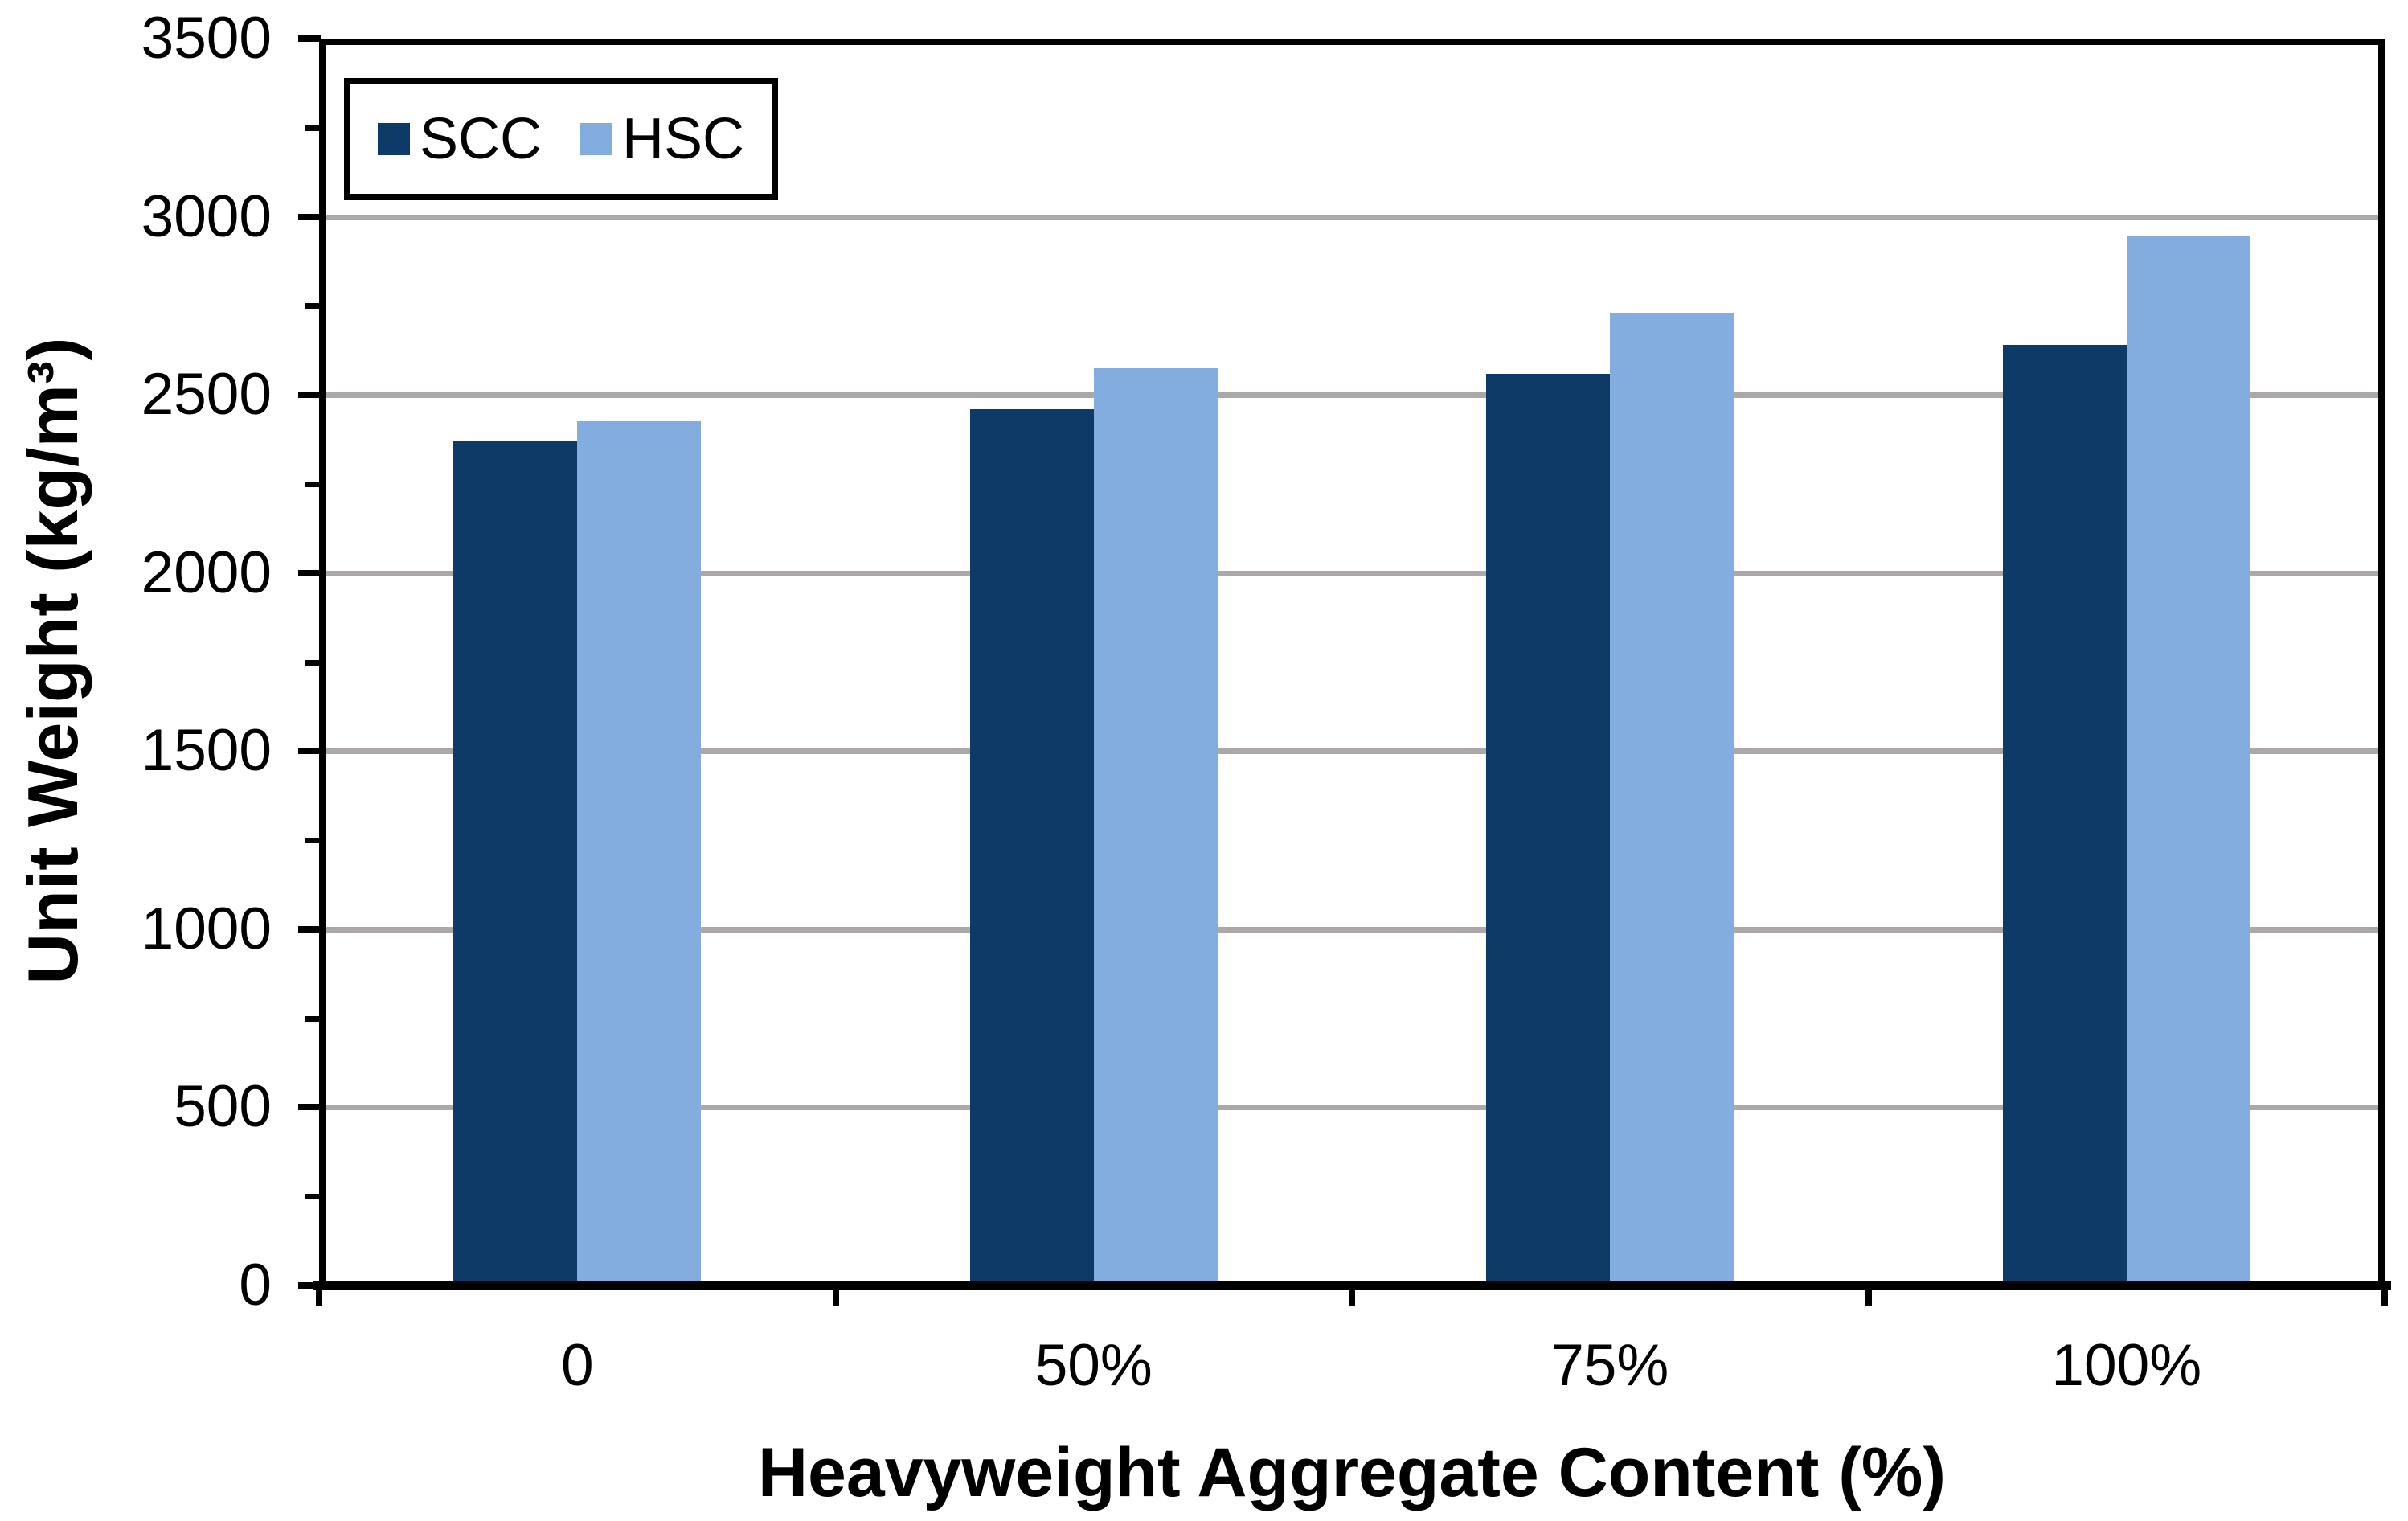 The image size is (2408, 1521). What do you see at coordinates (596, 139) in the screenshot?
I see `legend-swatch-hsc` at bounding box center [596, 139].